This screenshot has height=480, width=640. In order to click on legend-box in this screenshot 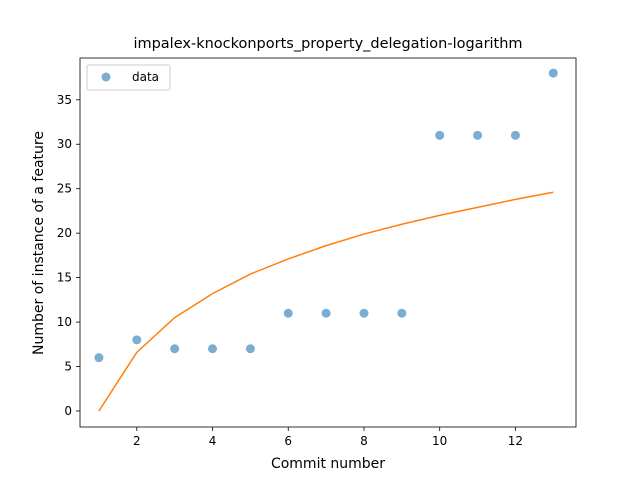, I will do `click(128, 77)`.